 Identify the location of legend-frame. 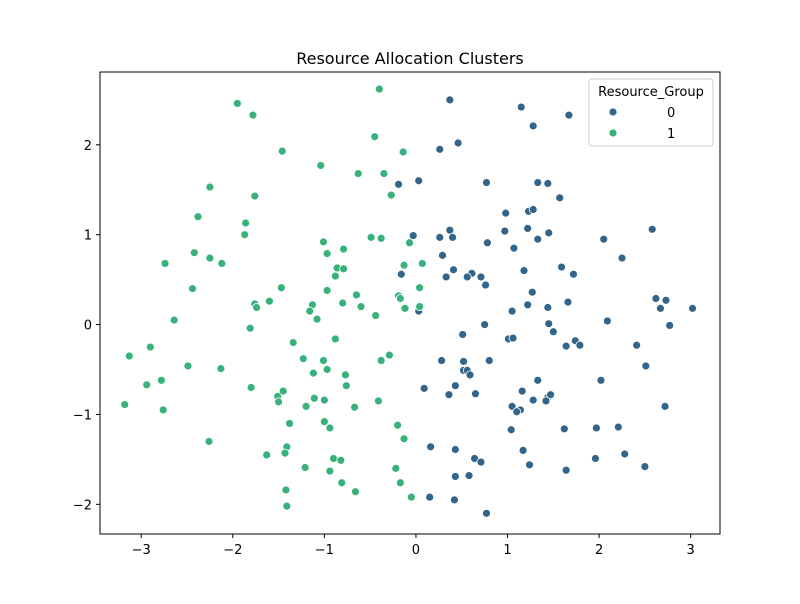
(651, 112).